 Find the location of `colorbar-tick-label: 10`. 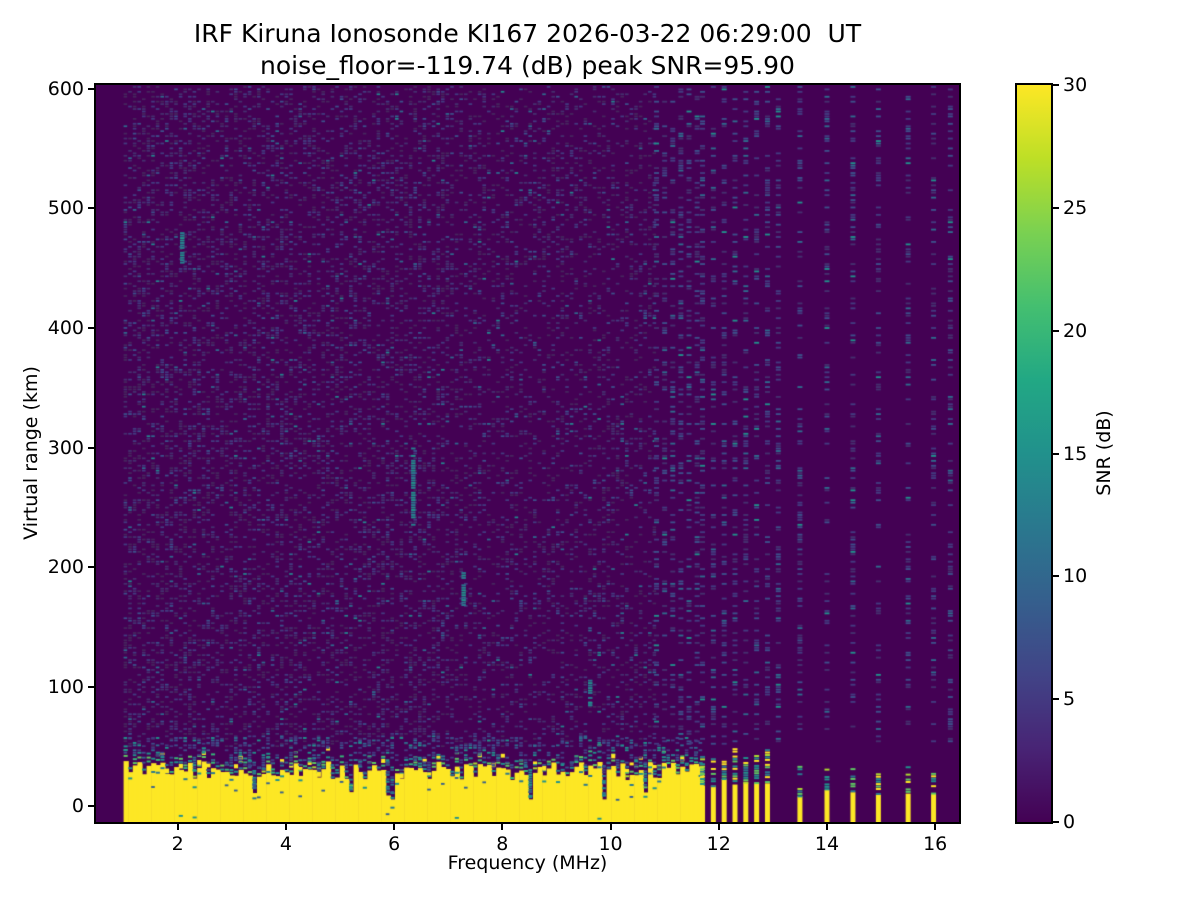

colorbar-tick-label: 10 is located at coordinates (1075, 576).